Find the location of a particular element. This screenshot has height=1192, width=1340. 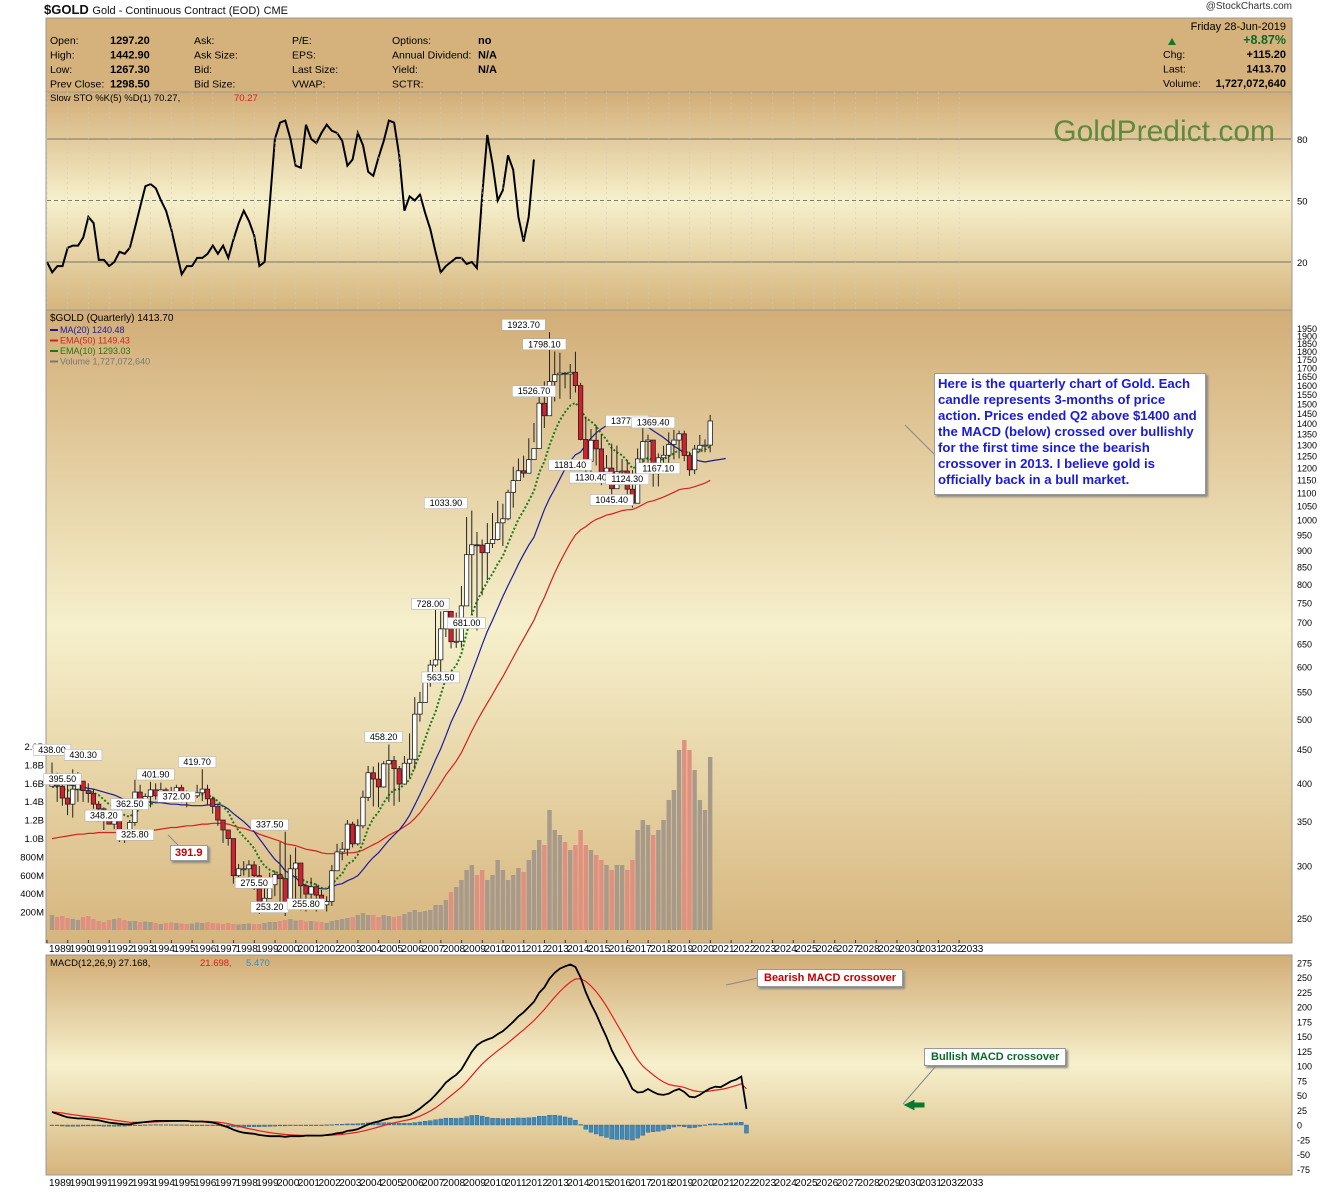

price-tick-label: 950 is located at coordinates (1304, 535).